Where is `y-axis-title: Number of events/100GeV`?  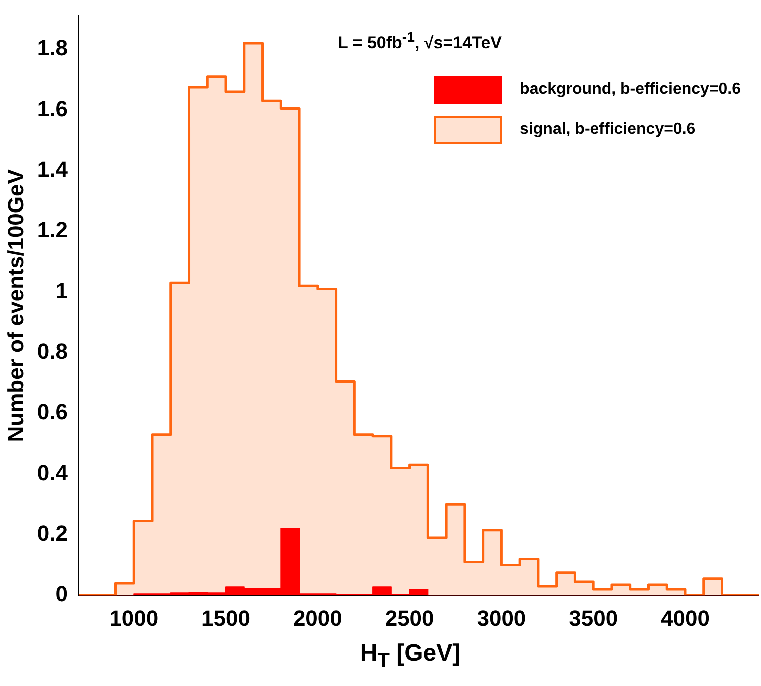 y-axis-title: Number of events/100GeV is located at coordinates (15, 305).